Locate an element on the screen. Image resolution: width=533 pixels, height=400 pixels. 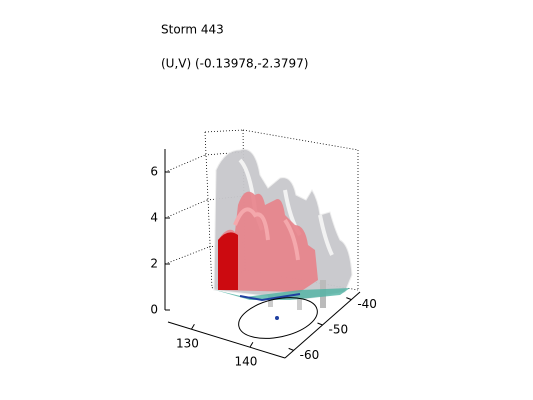
z-tick-label: 2 is located at coordinates (154, 264).